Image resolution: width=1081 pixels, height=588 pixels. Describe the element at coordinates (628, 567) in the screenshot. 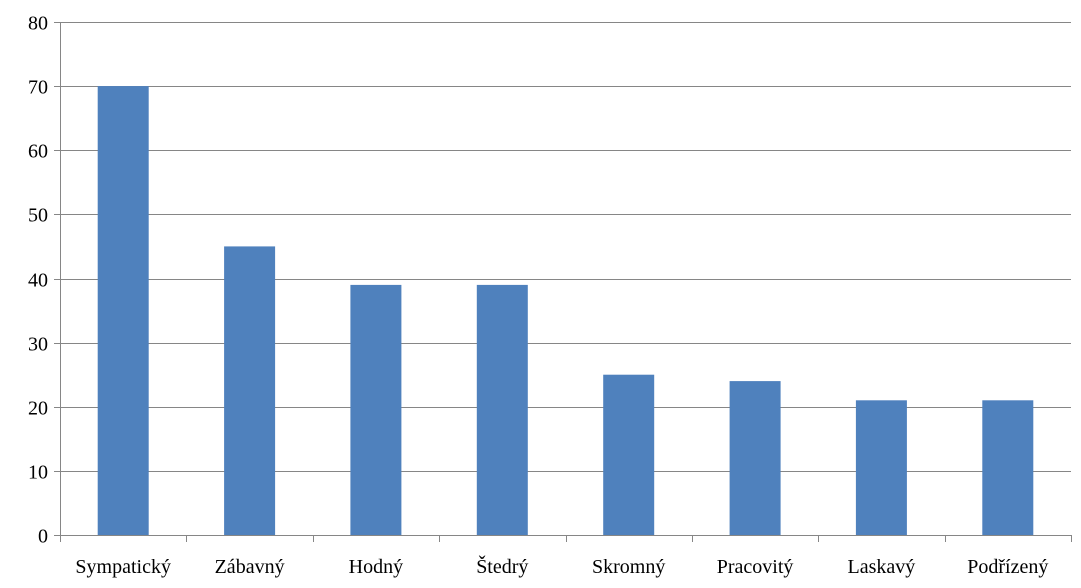

I see `x-tick-label: Skromný` at that location.